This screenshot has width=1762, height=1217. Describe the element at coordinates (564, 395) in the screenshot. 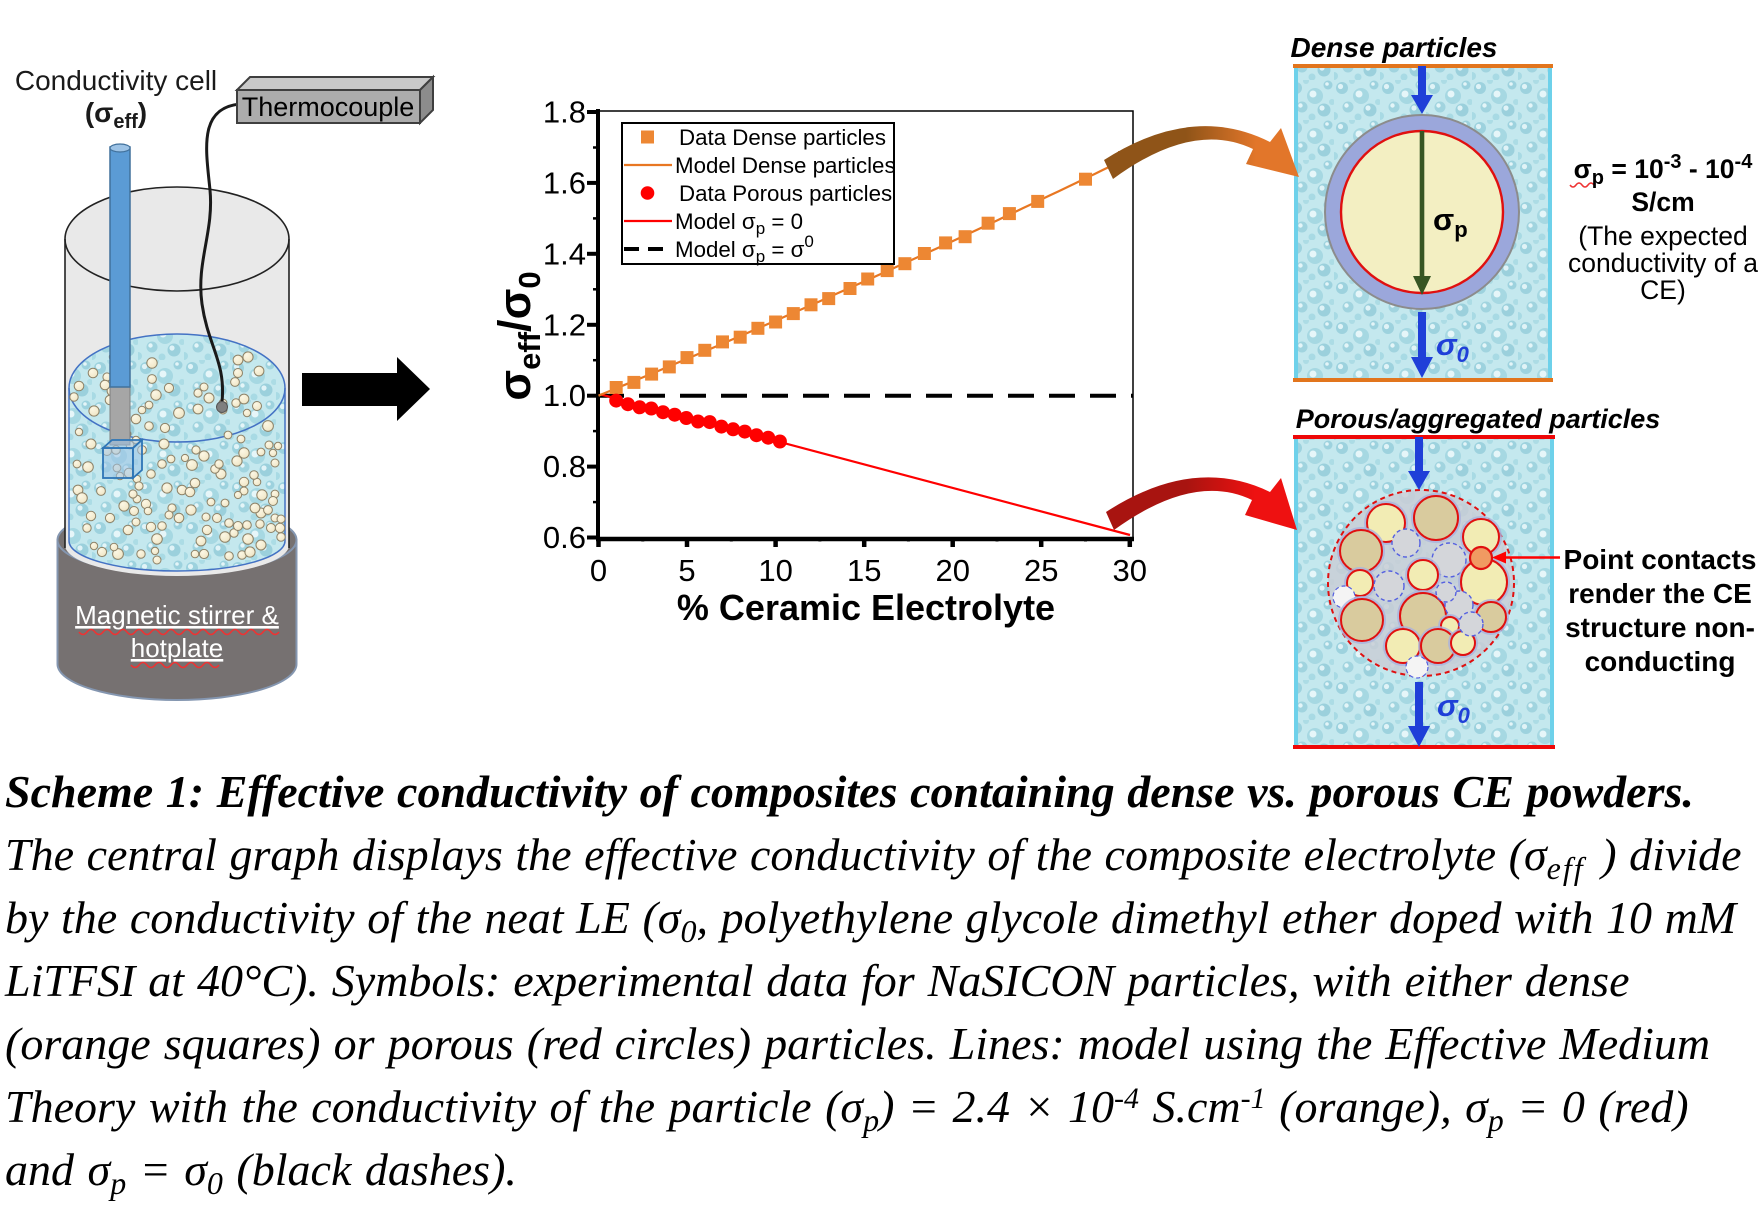

I see `svg-text: 1.0` at that location.